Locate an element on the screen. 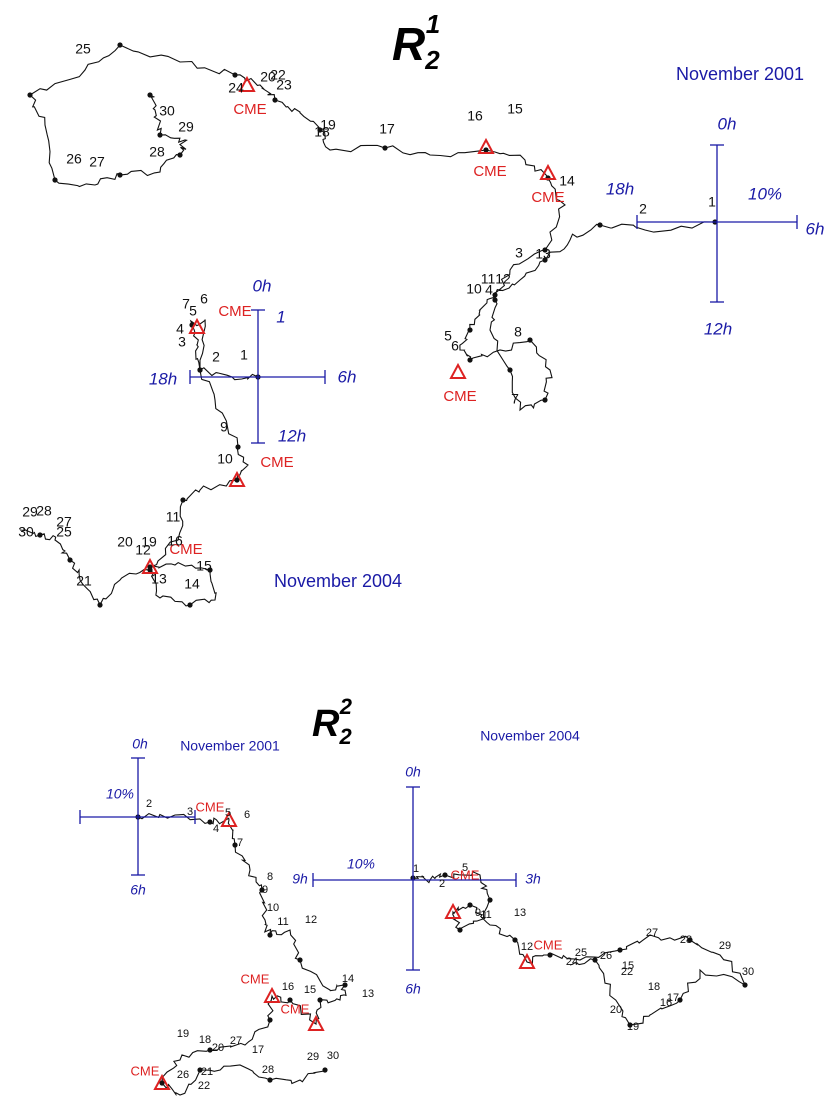 The width and height of the screenshot is (829, 1113). title: R2 2 is located at coordinates (332, 721).